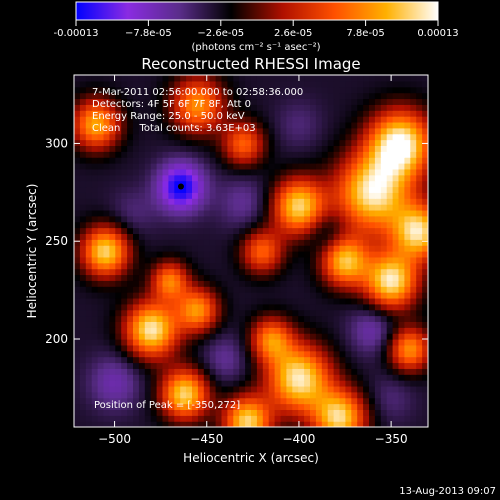 Image resolution: width=500 pixels, height=500 pixels. Describe the element at coordinates (293, 33) in the screenshot. I see `colorbar-tick-label: 2.6e-05` at that location.